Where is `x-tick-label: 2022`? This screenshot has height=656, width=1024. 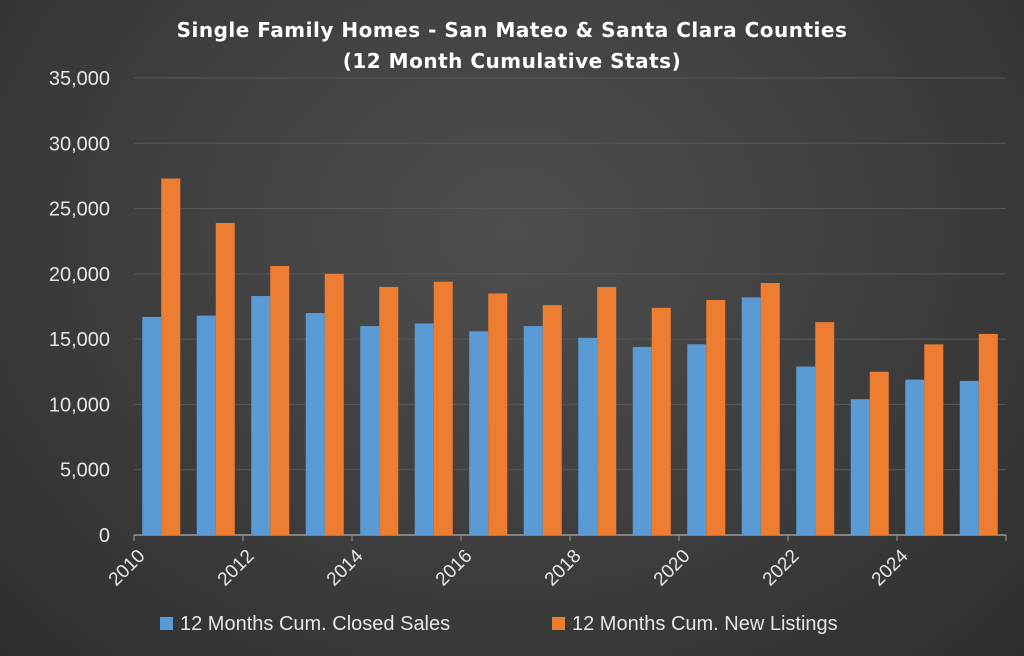 x-tick-label: 2022 is located at coordinates (781, 568).